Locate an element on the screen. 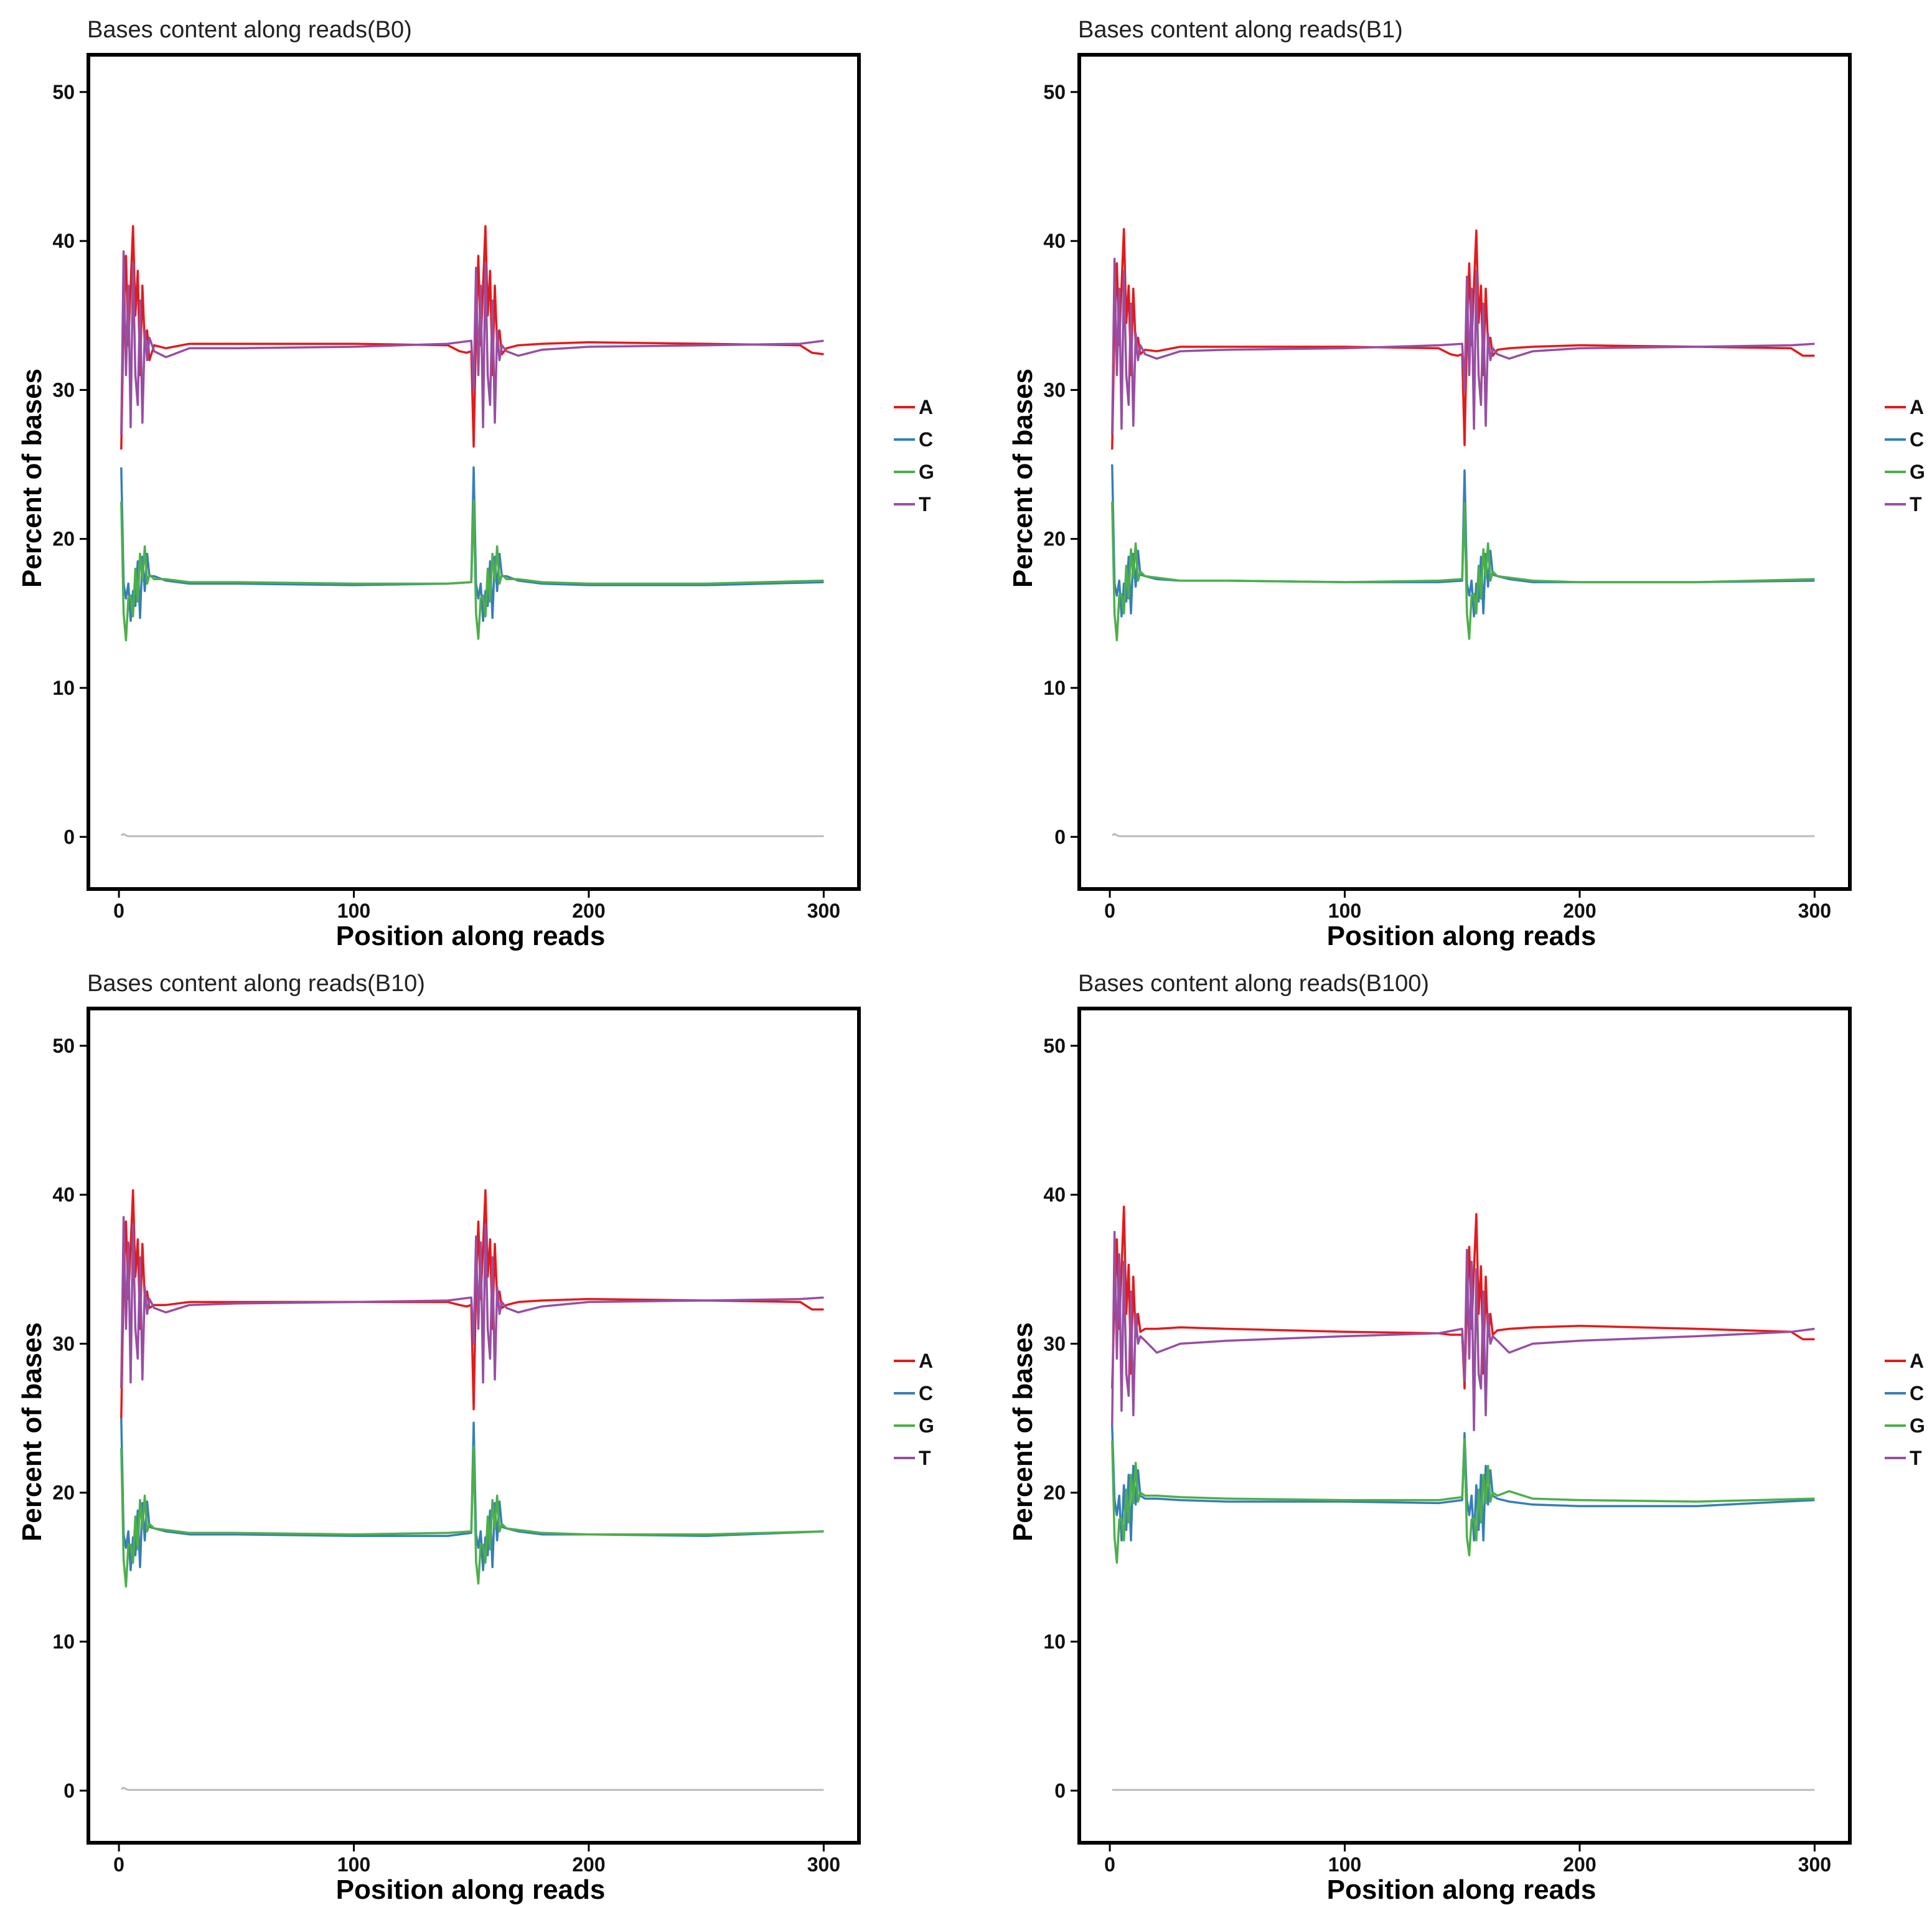 The image size is (1932, 1905). chart-title: Bases content along reads(B0) is located at coordinates (249, 30).